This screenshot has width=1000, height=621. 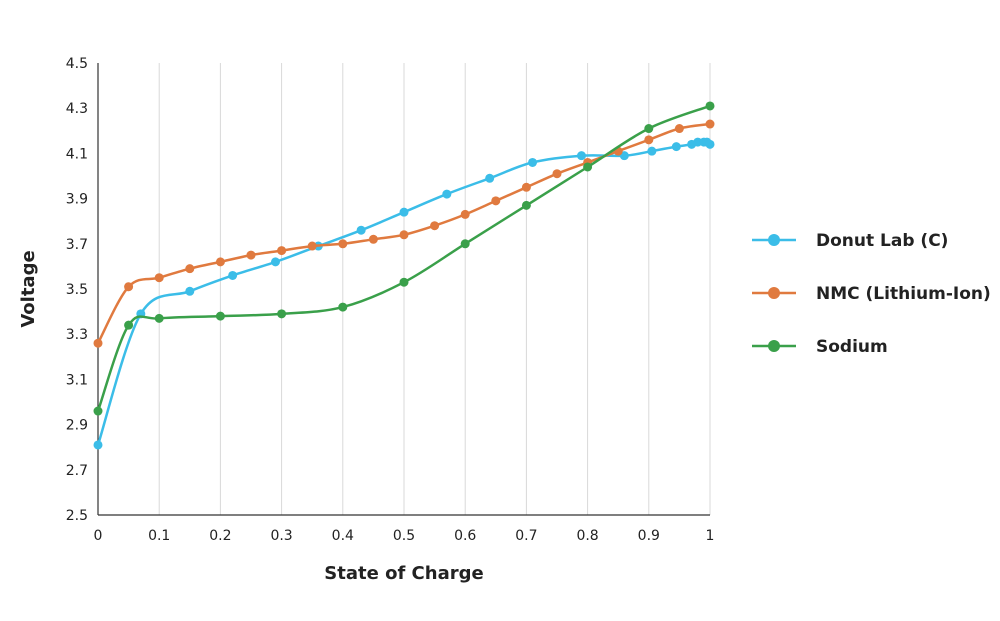 What do you see at coordinates (98, 536) in the screenshot?
I see `x-tick-label: 0` at bounding box center [98, 536].